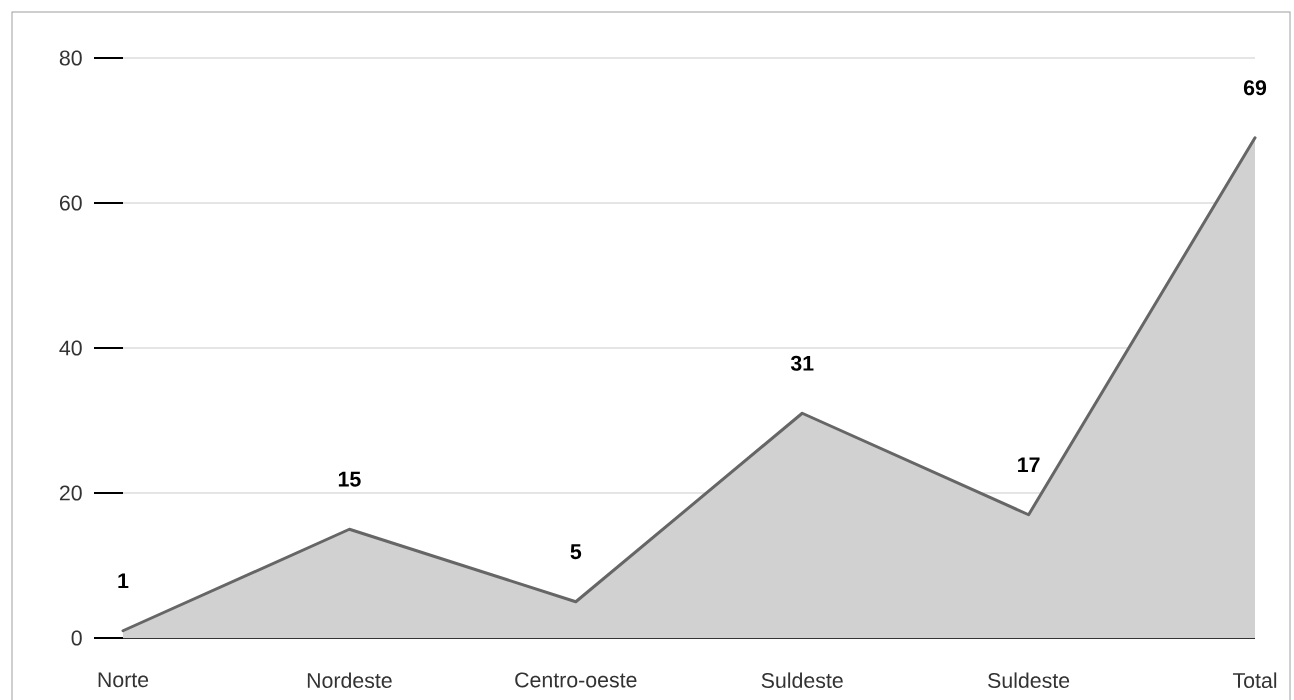 The image size is (1294, 700). I want to click on x-tick-label: Centro-oeste, so click(576, 680).